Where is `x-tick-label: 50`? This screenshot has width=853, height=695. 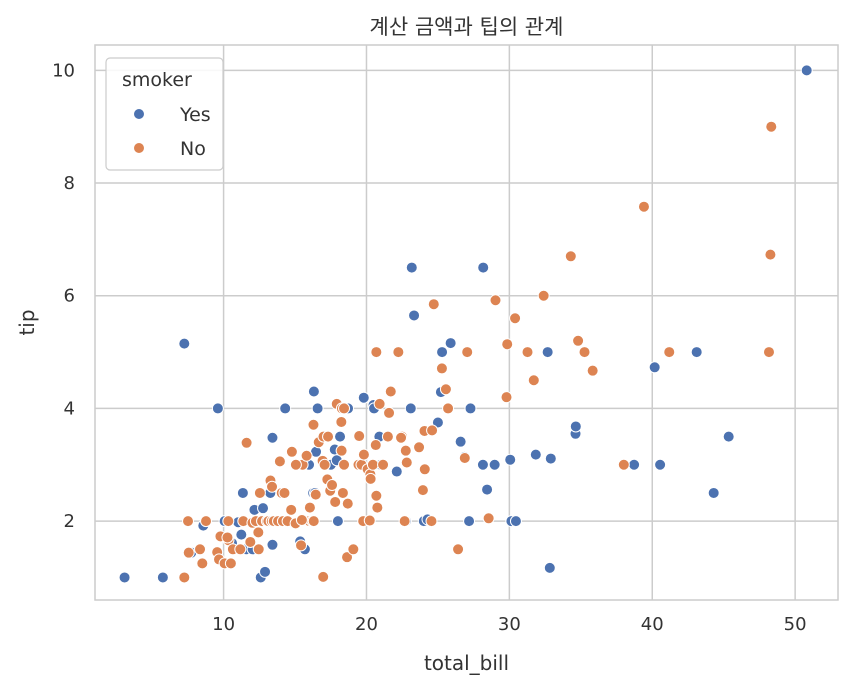 x-tick-label: 50 is located at coordinates (795, 624).